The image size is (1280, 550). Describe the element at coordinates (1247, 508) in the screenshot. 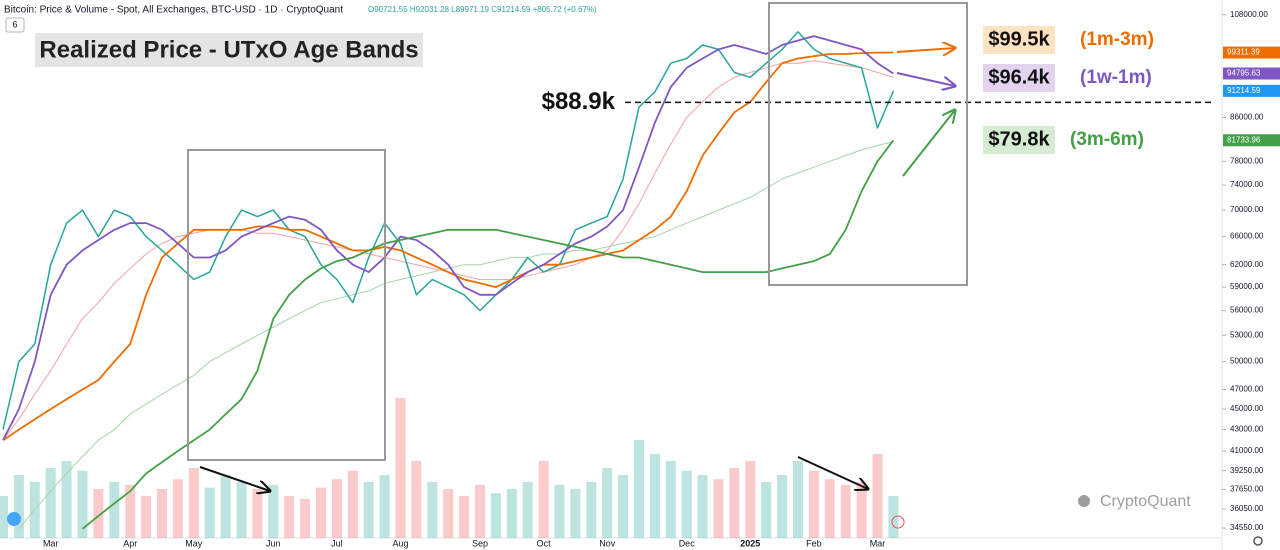

I see `y-tick-label: 36050.00` at that location.